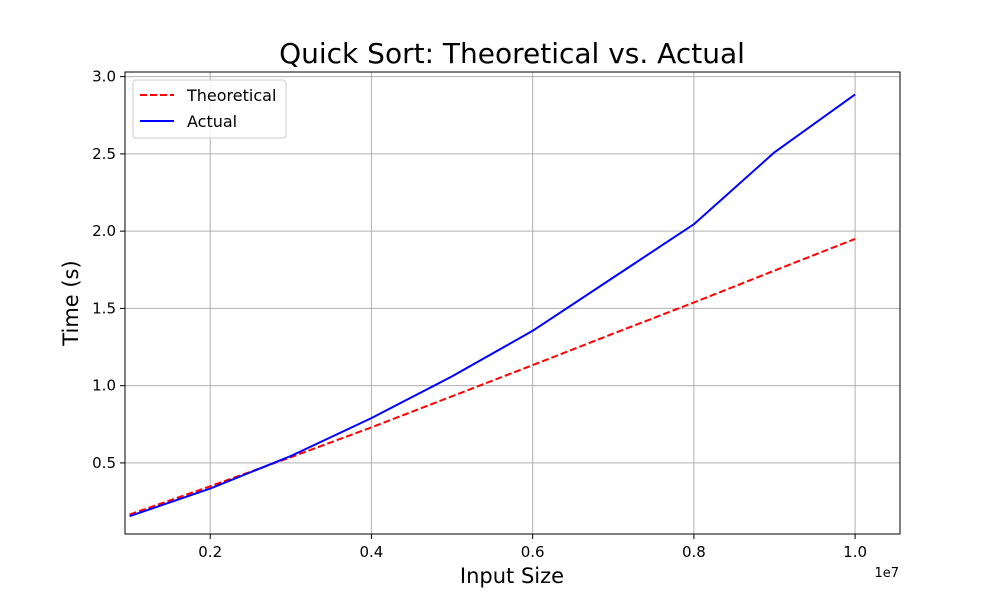  What do you see at coordinates (372, 552) in the screenshot?
I see `x-tick-label: 0.4` at bounding box center [372, 552].